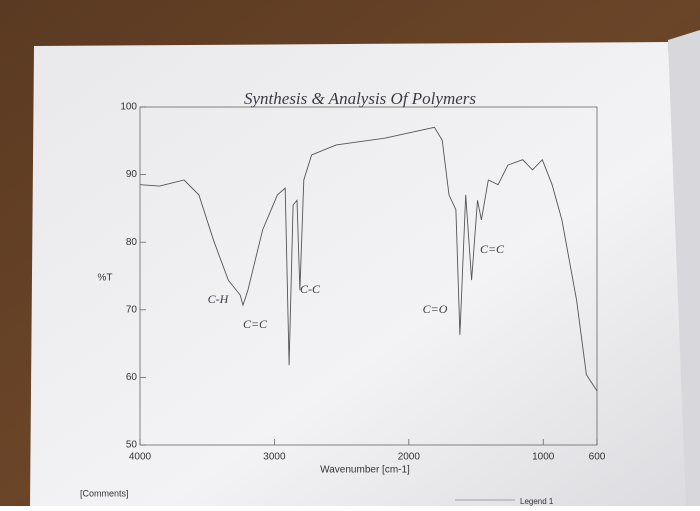 The height and width of the screenshot is (511, 700). I want to click on y-axis-label: %T, so click(105, 278).